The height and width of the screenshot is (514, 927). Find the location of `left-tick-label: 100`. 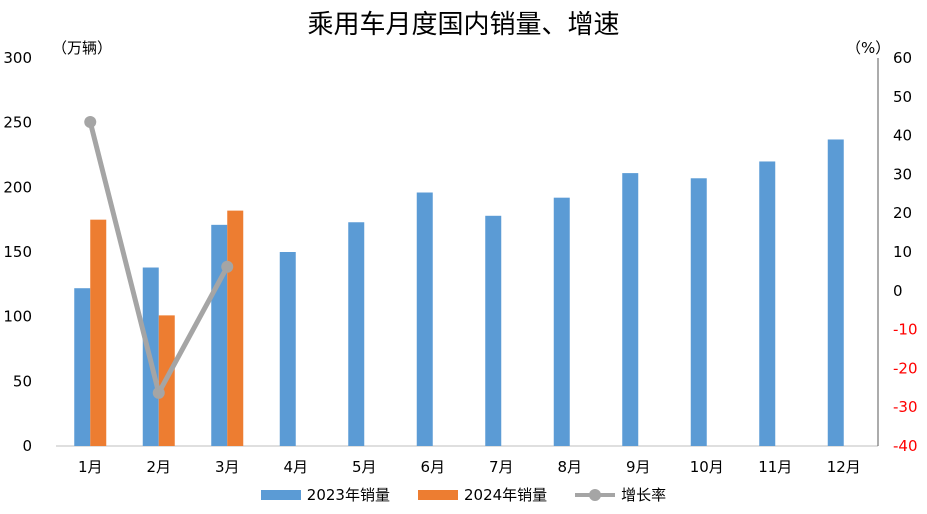

left-tick-label: 100 is located at coordinates (17, 317).